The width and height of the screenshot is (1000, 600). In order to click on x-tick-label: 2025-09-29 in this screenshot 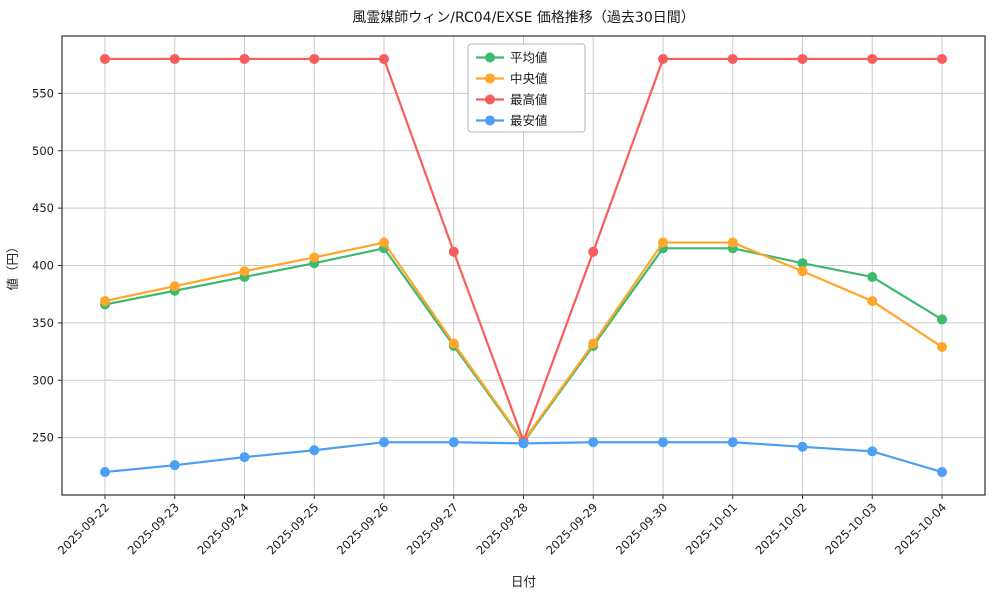, I will do `click(571, 528)`.